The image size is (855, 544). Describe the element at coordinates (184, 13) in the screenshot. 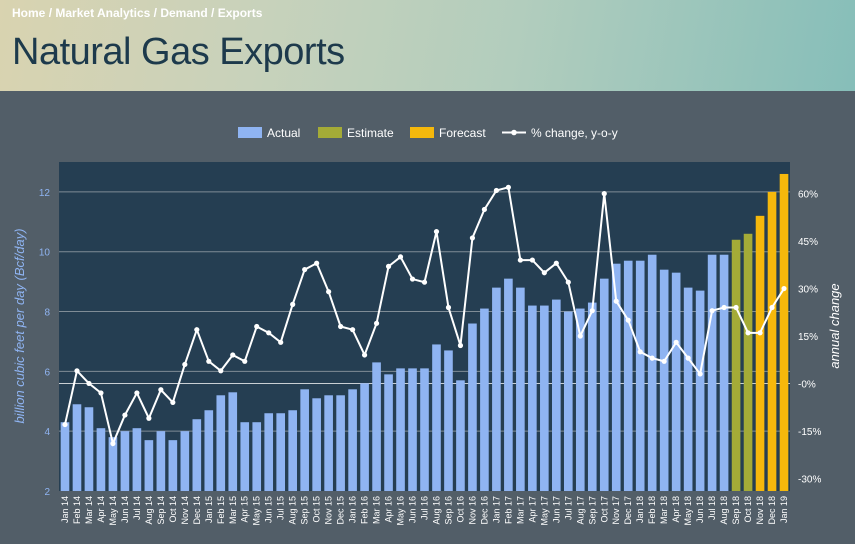

I see `breadcrumb-demand: Demand` at that location.